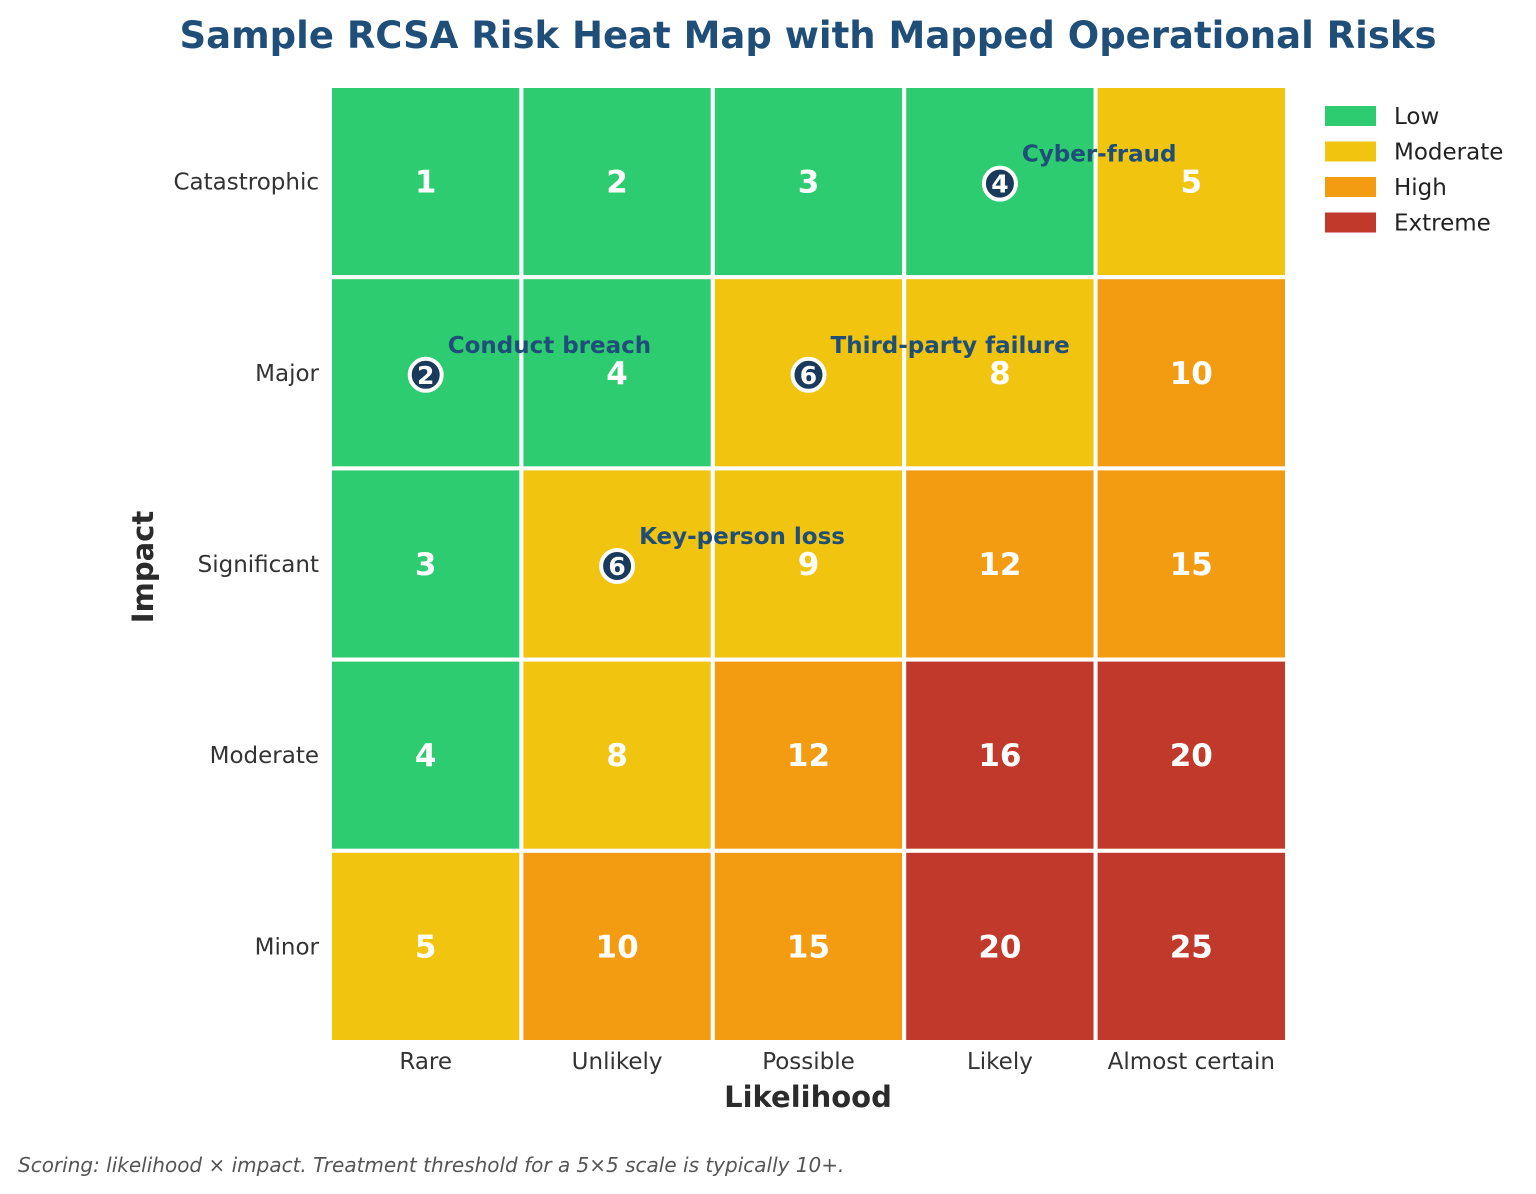  What do you see at coordinates (143, 567) in the screenshot?
I see `y-axis-title: Impact` at bounding box center [143, 567].